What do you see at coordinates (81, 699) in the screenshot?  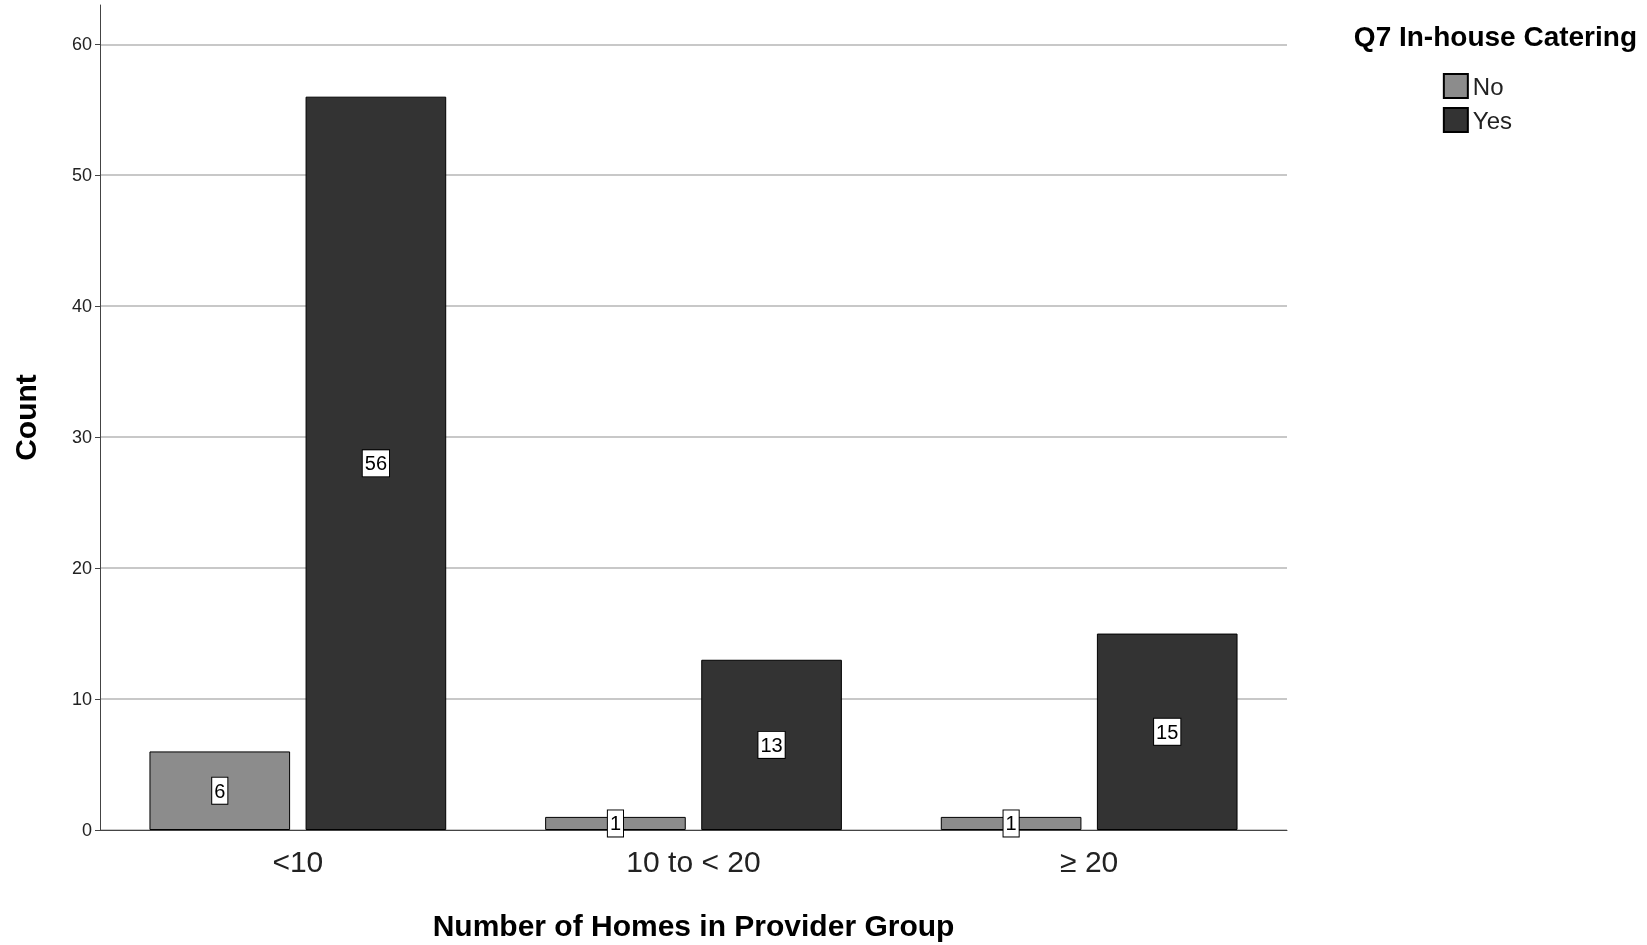 I see `y-tick-label: 10` at bounding box center [81, 699].